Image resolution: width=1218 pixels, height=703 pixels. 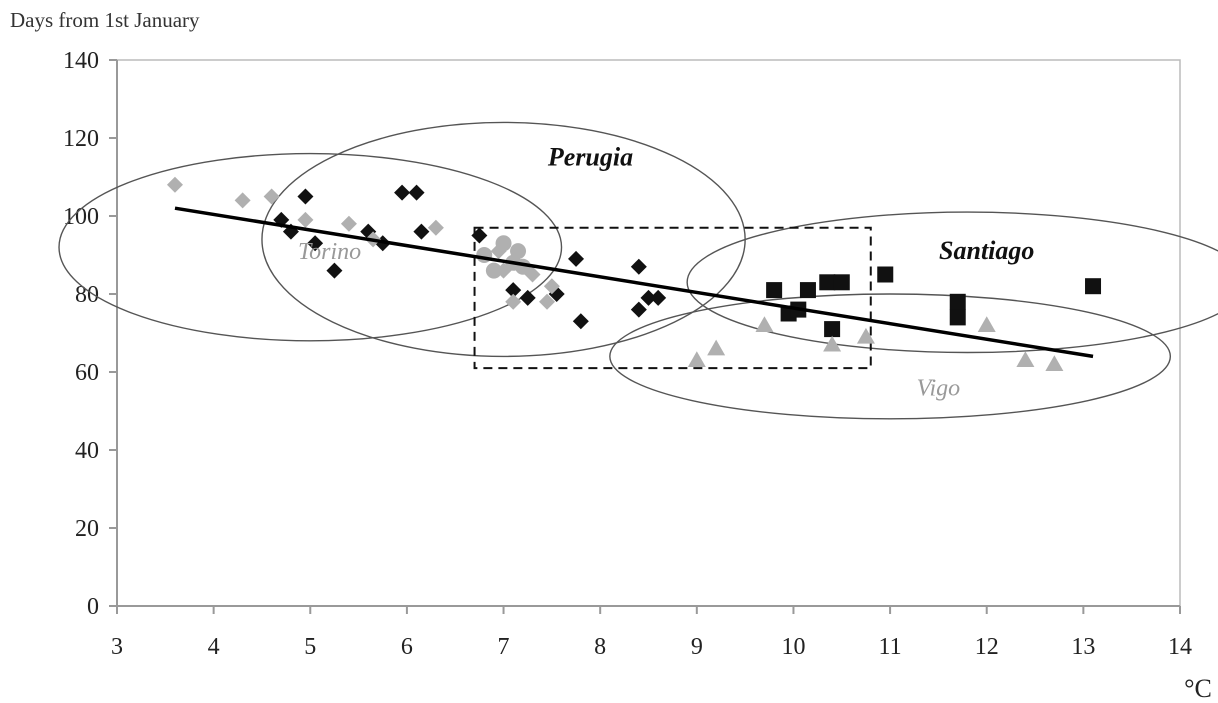 What do you see at coordinates (117, 647) in the screenshot?
I see `x-tick-label: 3` at bounding box center [117, 647].